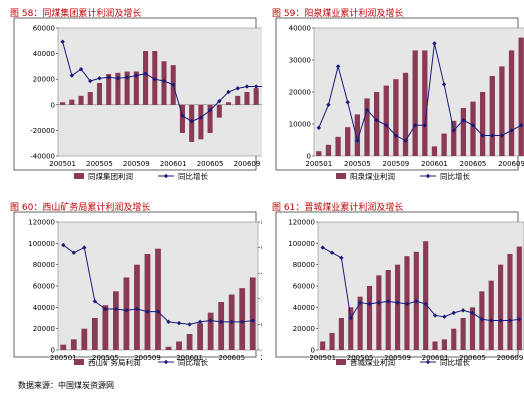 This screenshot has width=524, height=400. What do you see at coordinates (420, 93) in the screenshot?
I see `growth-line` at bounding box center [420, 93].